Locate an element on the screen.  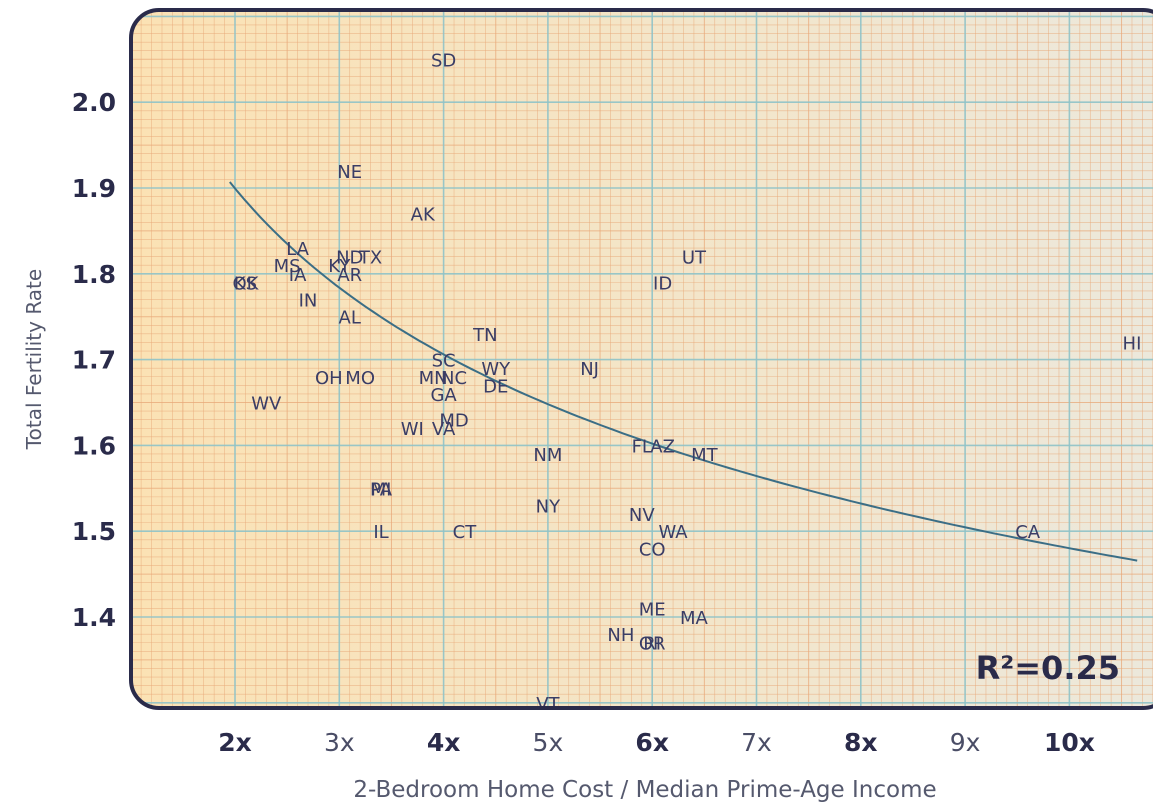
x-tick-label: 10x is located at coordinates (1069, 742).